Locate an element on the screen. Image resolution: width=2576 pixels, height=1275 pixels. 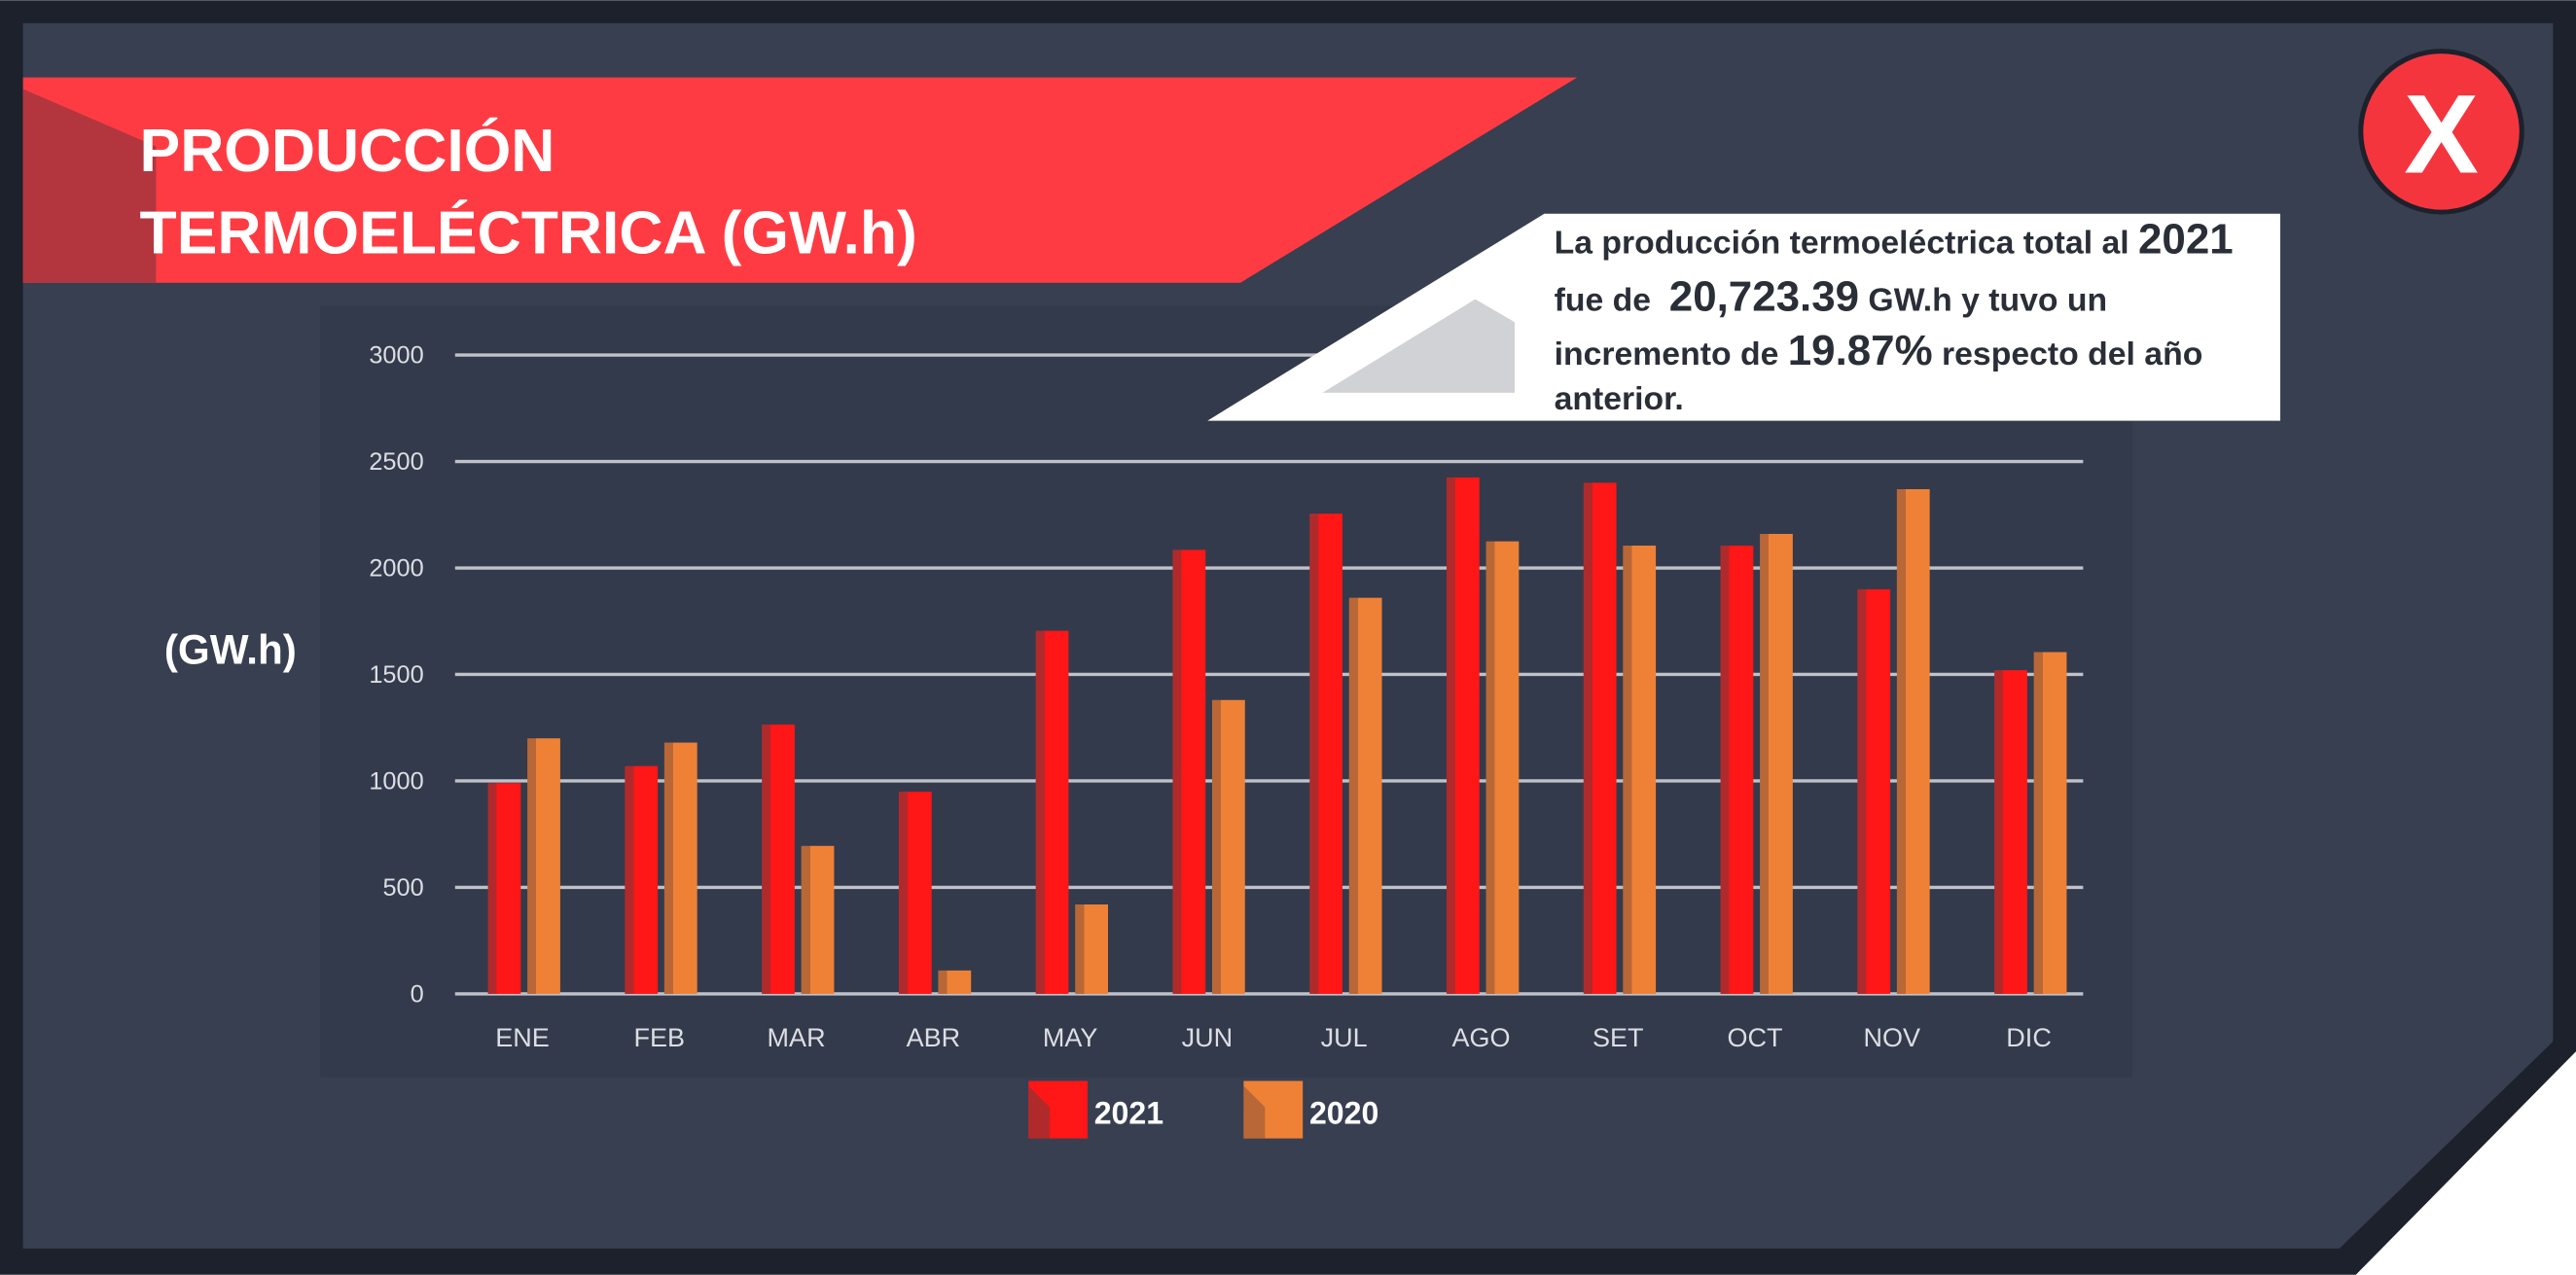
y-tick-label: 2500 is located at coordinates (396, 462).